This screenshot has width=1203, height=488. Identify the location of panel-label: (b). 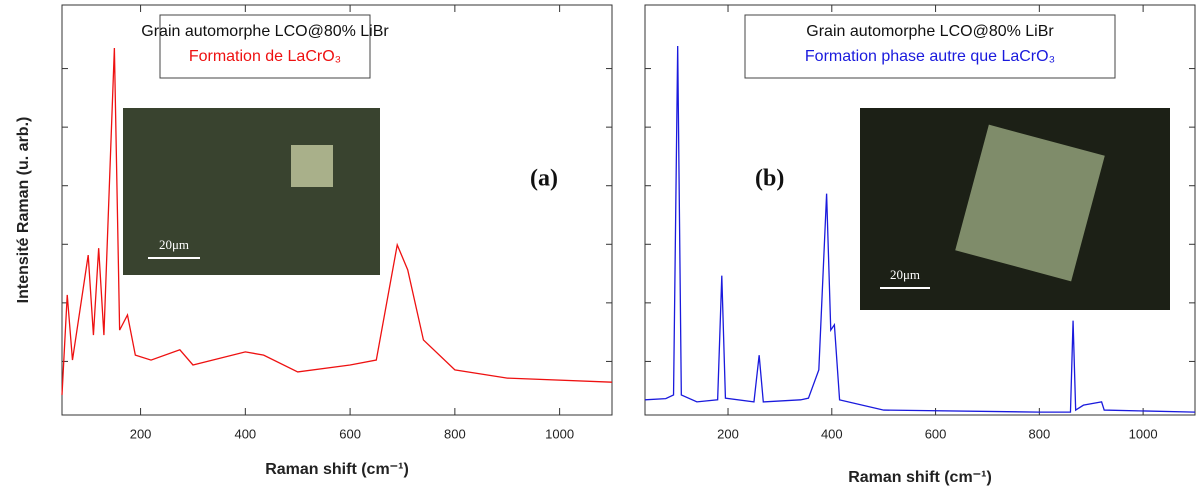
(769, 179).